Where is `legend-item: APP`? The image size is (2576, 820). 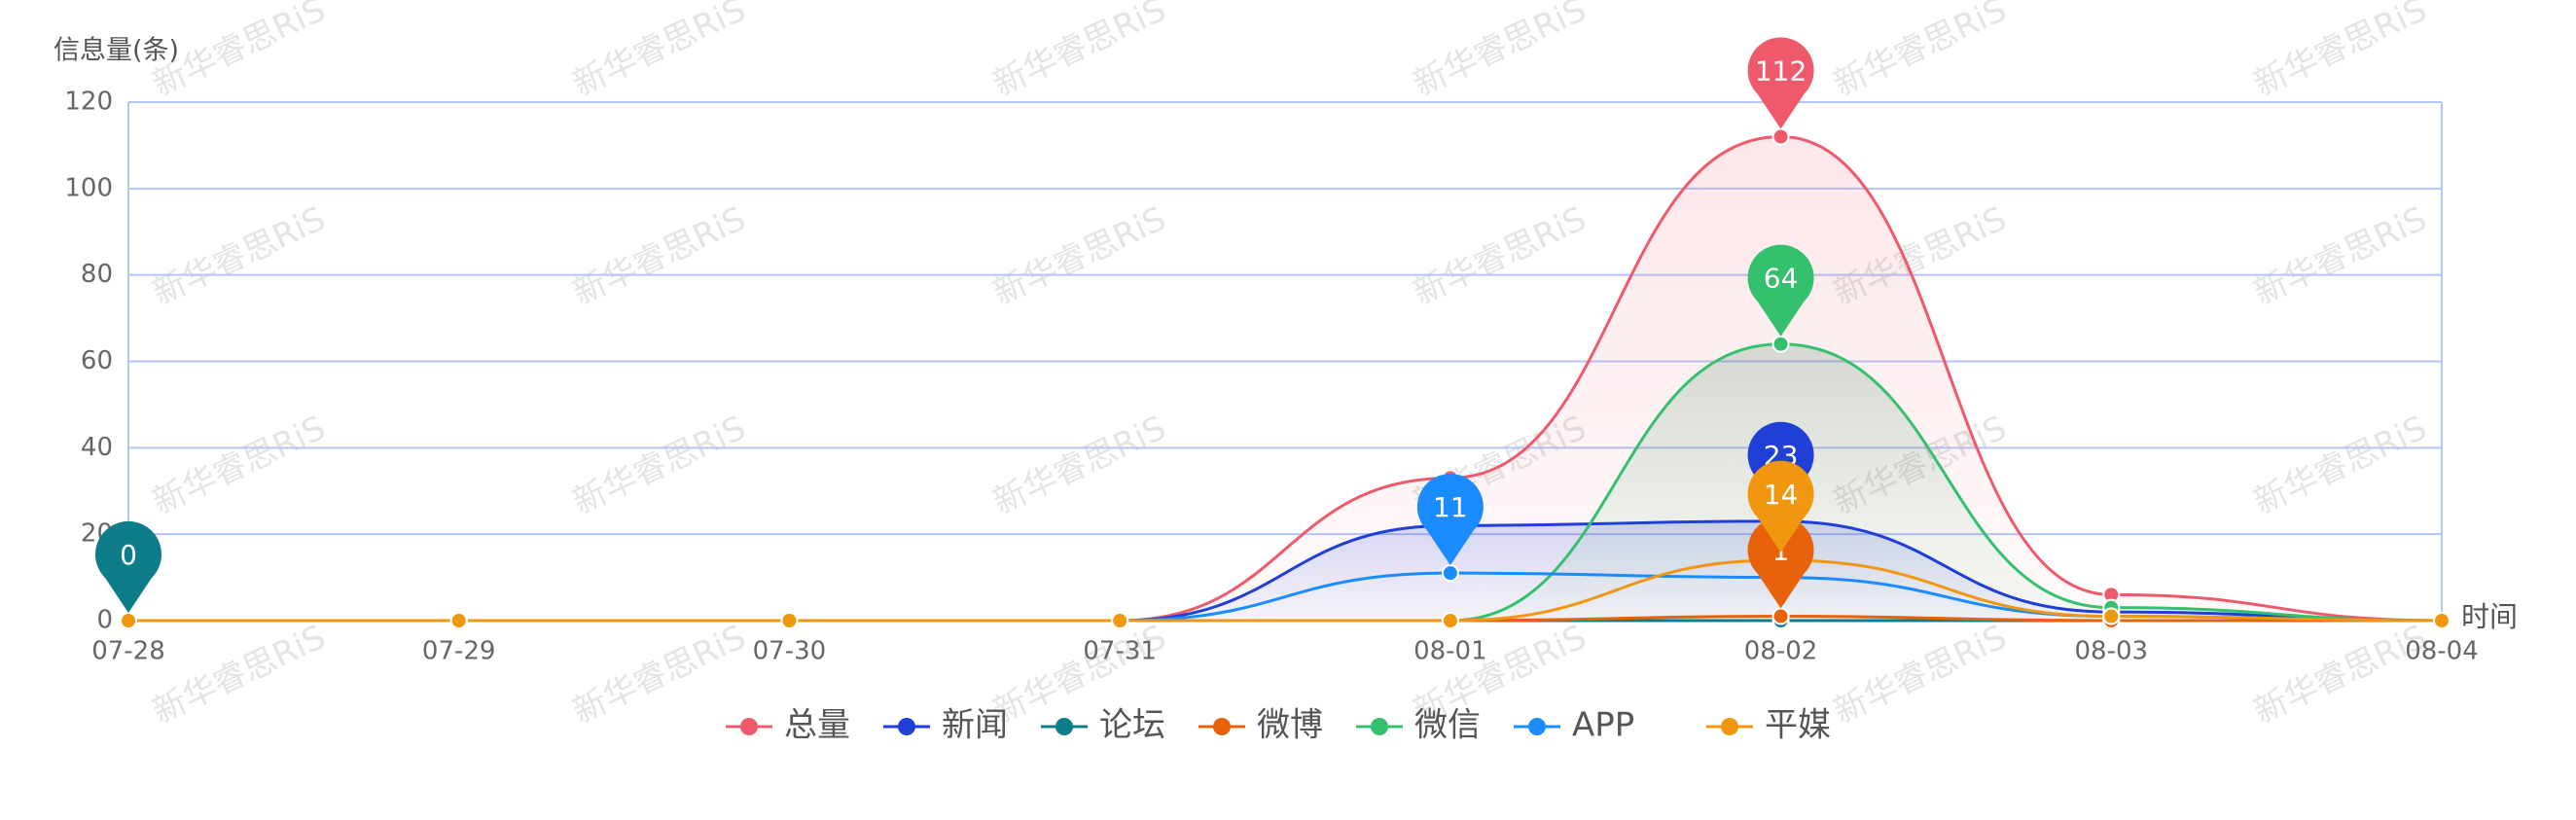 legend-item: APP is located at coordinates (1574, 725).